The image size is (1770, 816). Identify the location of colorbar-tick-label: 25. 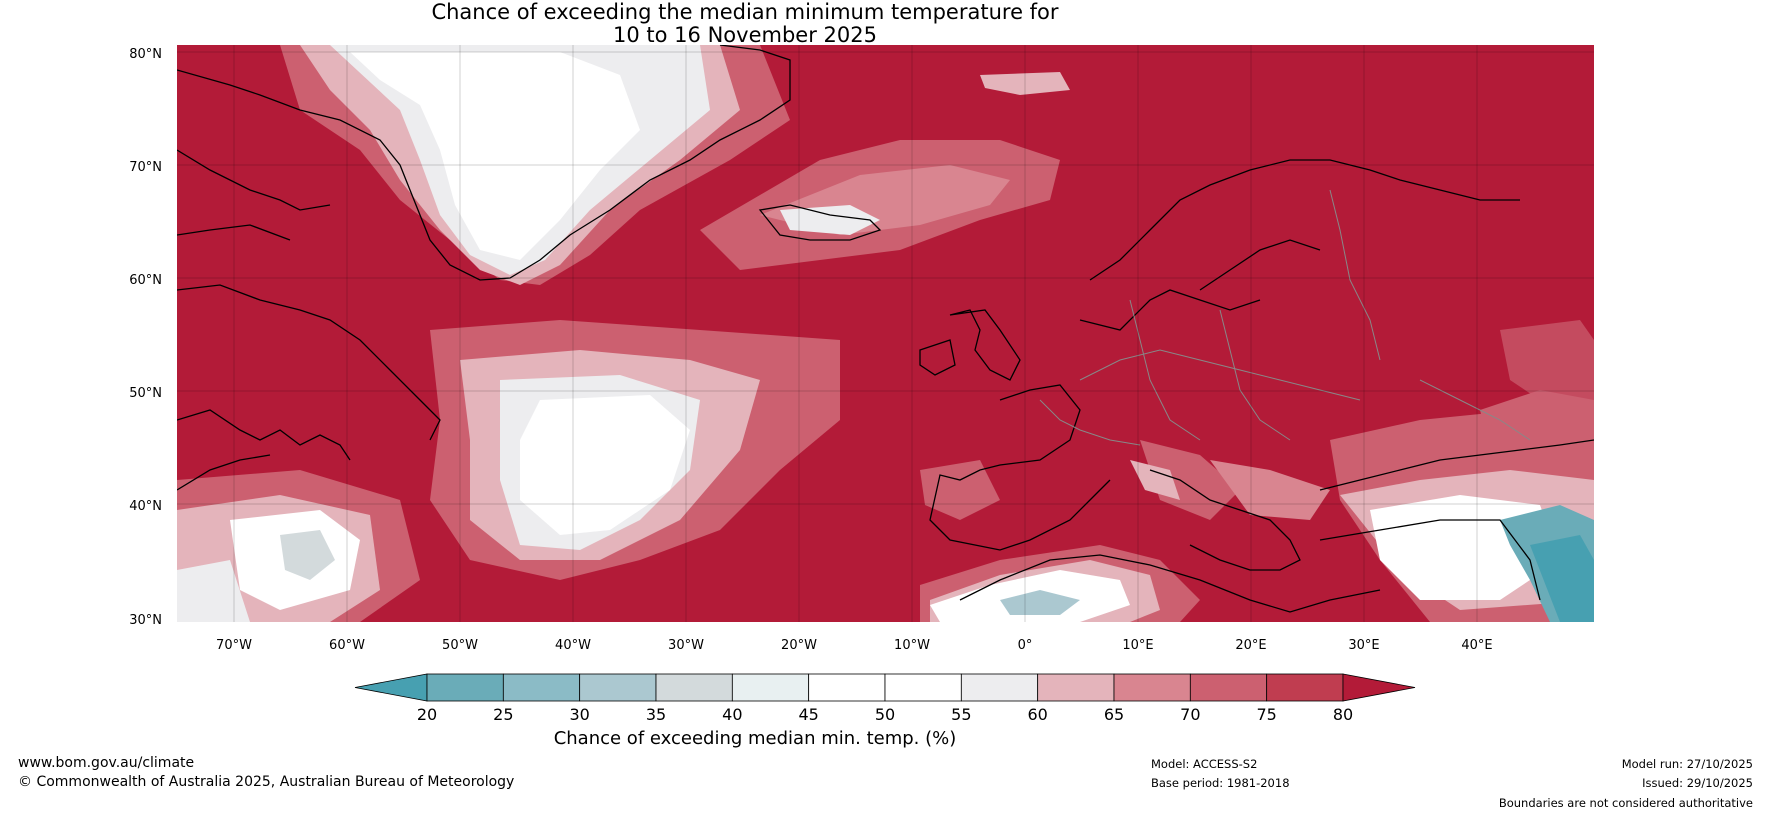
(503, 714).